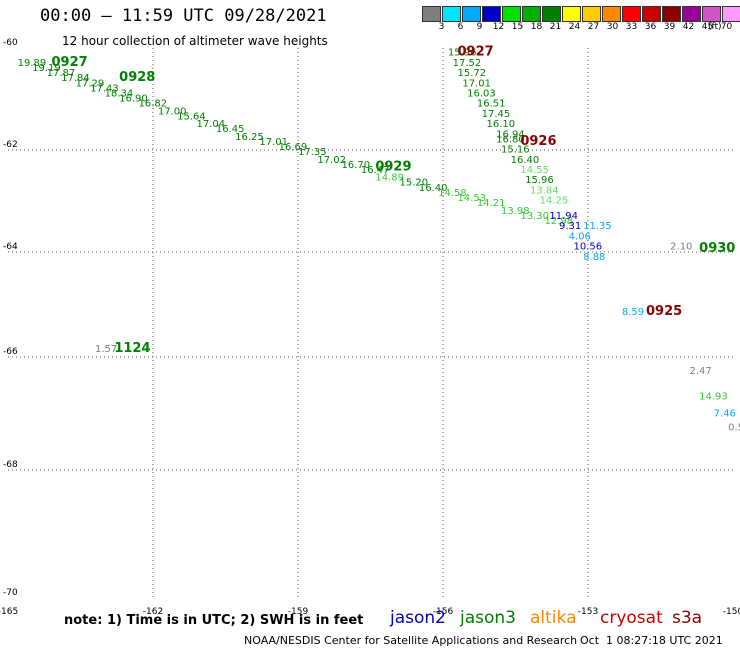  What do you see at coordinates (713, 396) in the screenshot?
I see `wave-height-value: 14.93` at bounding box center [713, 396].